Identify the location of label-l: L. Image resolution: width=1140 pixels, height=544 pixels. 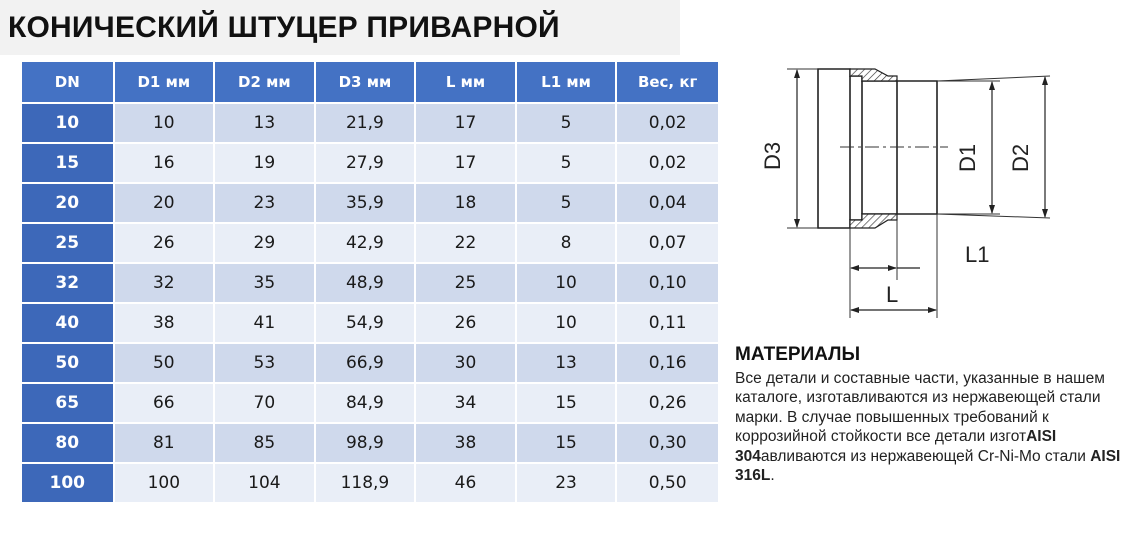
(892, 294).